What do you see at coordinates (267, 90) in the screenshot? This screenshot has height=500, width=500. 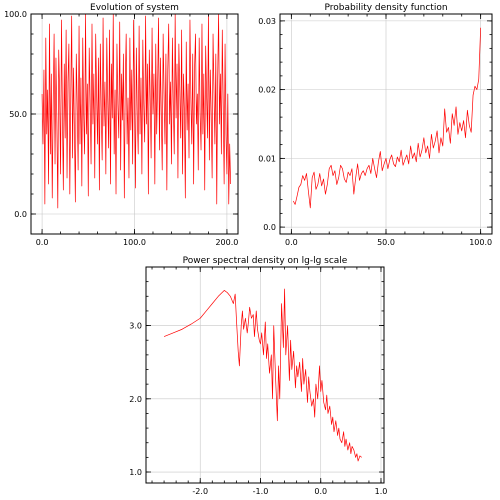 I see `y-tick-label: 0.02` at bounding box center [267, 90].